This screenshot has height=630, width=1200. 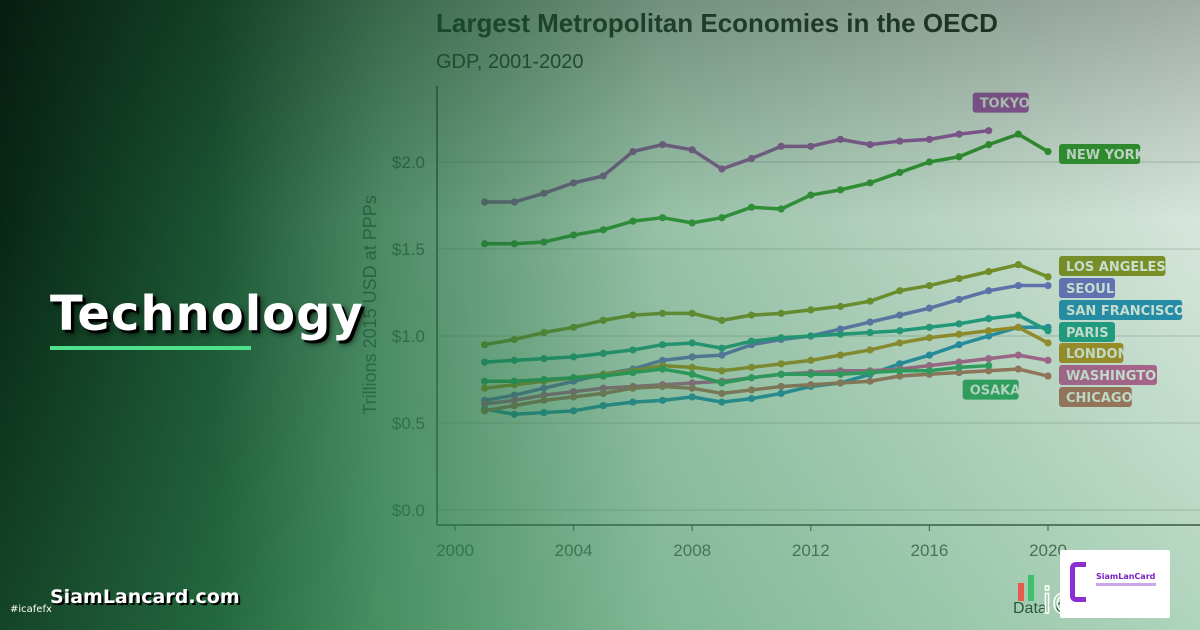 What do you see at coordinates (408, 423) in the screenshot?
I see `y-tick-label: $0.5` at bounding box center [408, 423].